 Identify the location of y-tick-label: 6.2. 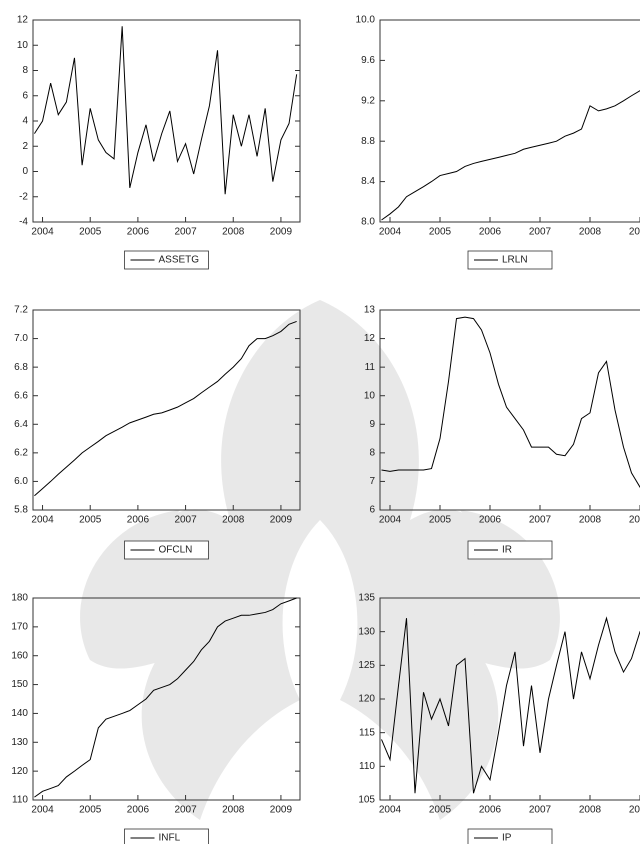
(21, 452).